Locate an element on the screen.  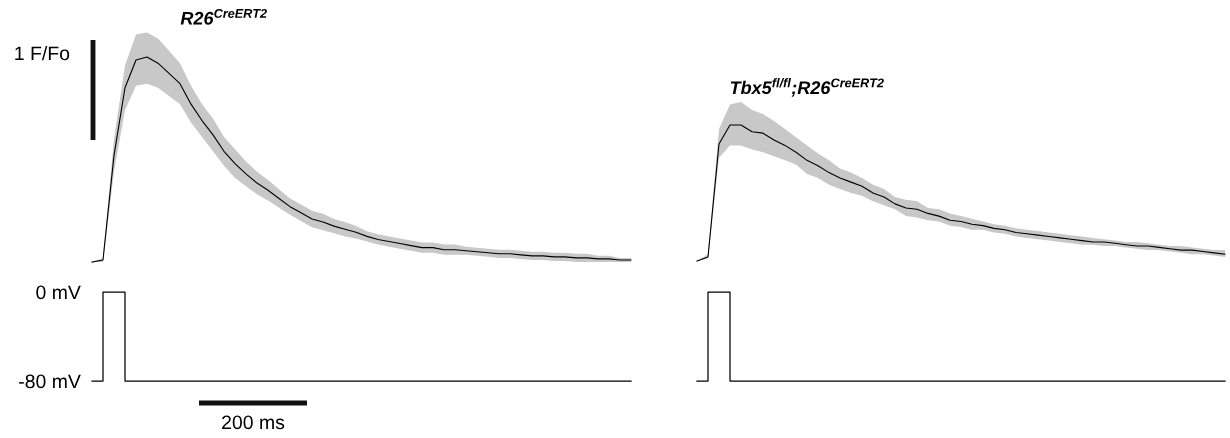
y-tick-label: -80 mV is located at coordinates (50, 381).